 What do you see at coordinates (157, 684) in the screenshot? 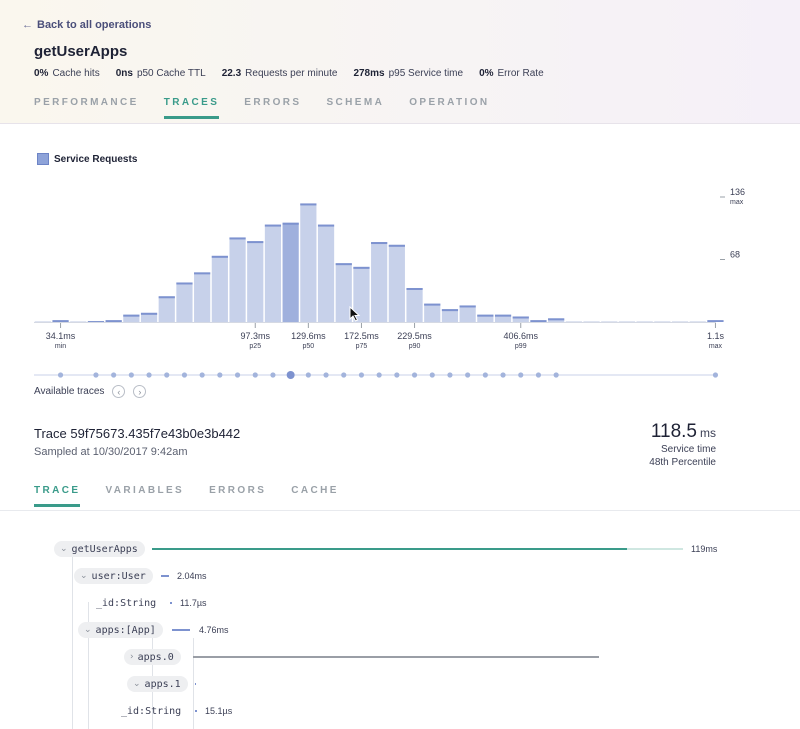
I see `tree-node-apps-1: ⌄ apps.1` at bounding box center [157, 684].